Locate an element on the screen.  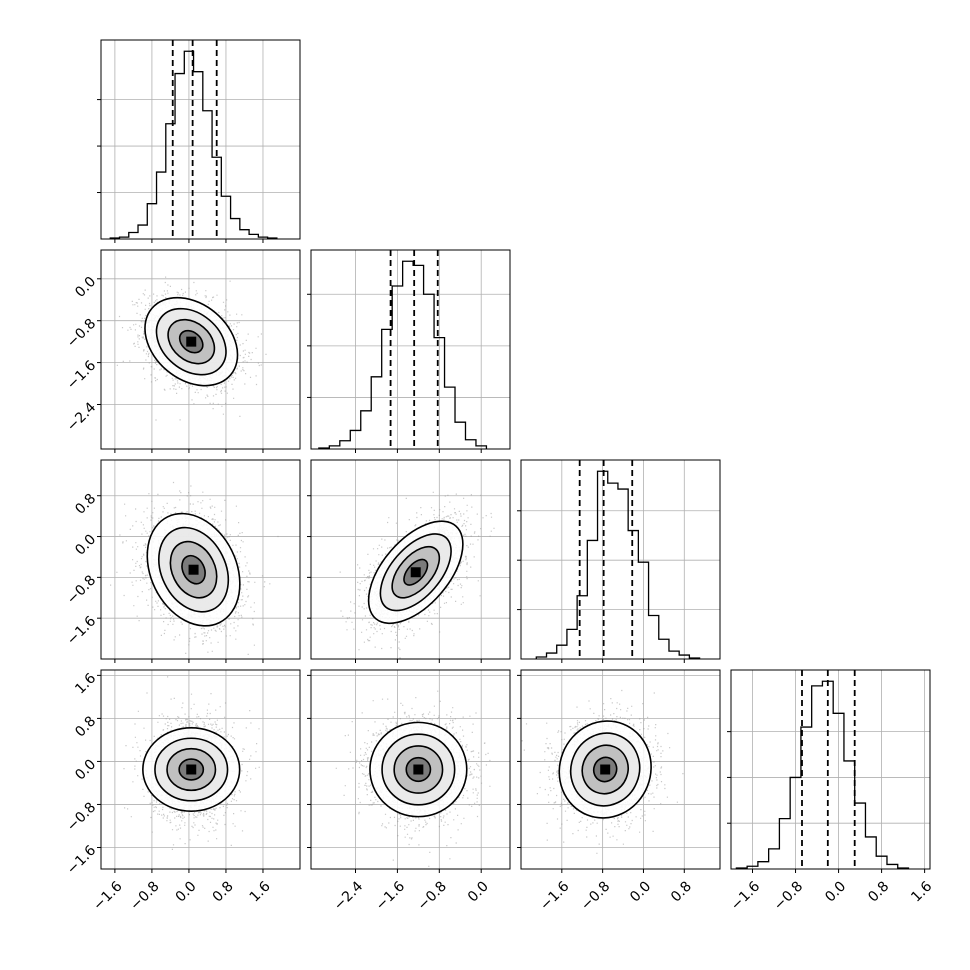
x-tick-label: −2.4 is located at coordinates (348, 895).